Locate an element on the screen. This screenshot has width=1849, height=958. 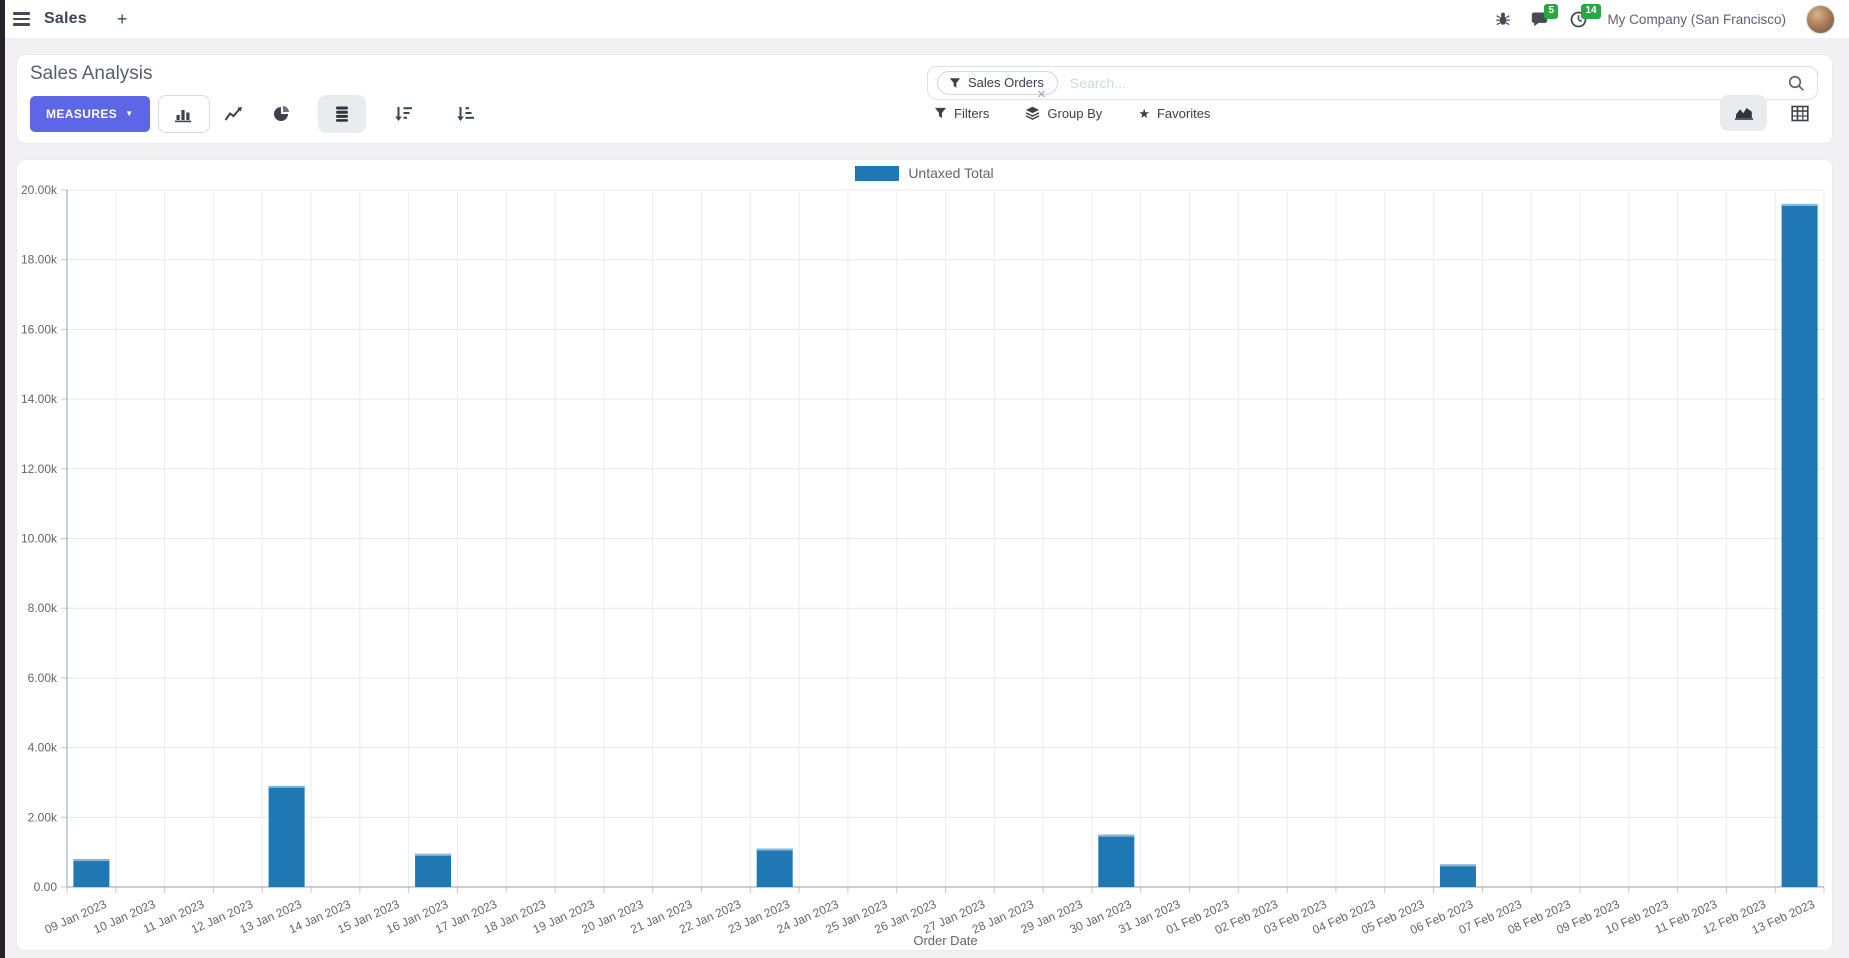
view-switcher is located at coordinates (1771, 113).